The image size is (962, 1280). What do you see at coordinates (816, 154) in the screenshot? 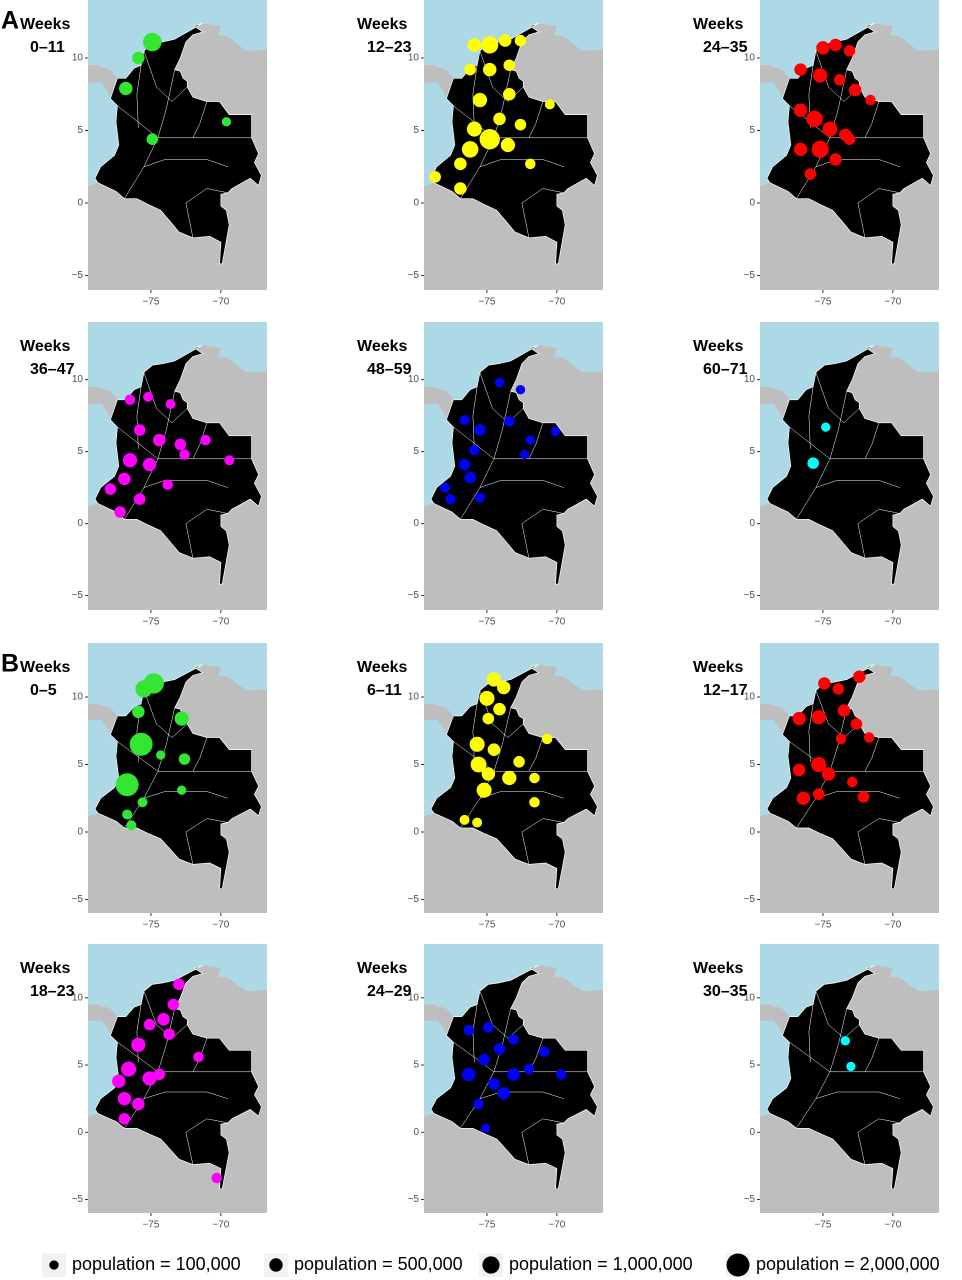
I see `map-panel: −5 0 5 10 −75 −70 Weeks 24–35` at bounding box center [816, 154].